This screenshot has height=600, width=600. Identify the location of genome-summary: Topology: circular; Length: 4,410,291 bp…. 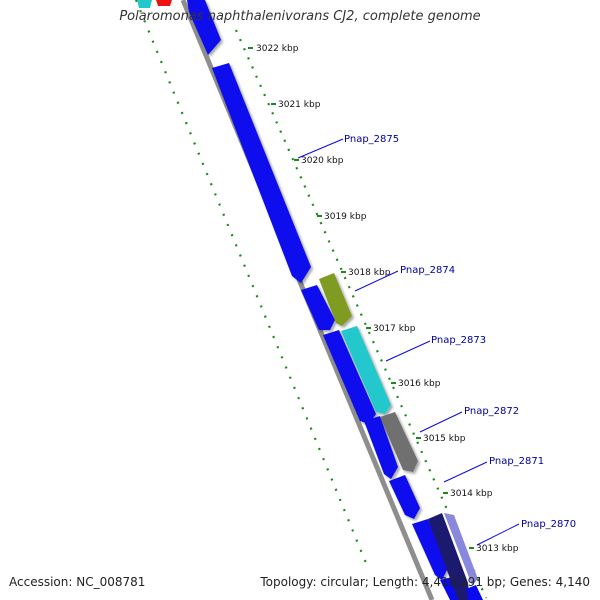
(425, 582).